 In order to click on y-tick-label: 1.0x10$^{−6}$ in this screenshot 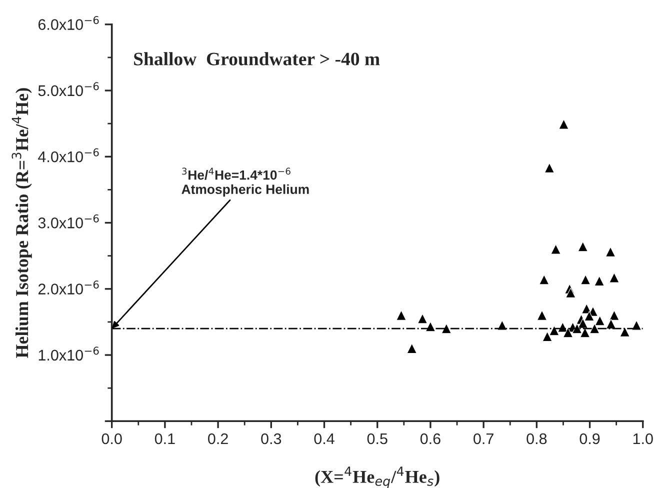, I will do `click(68, 353)`.